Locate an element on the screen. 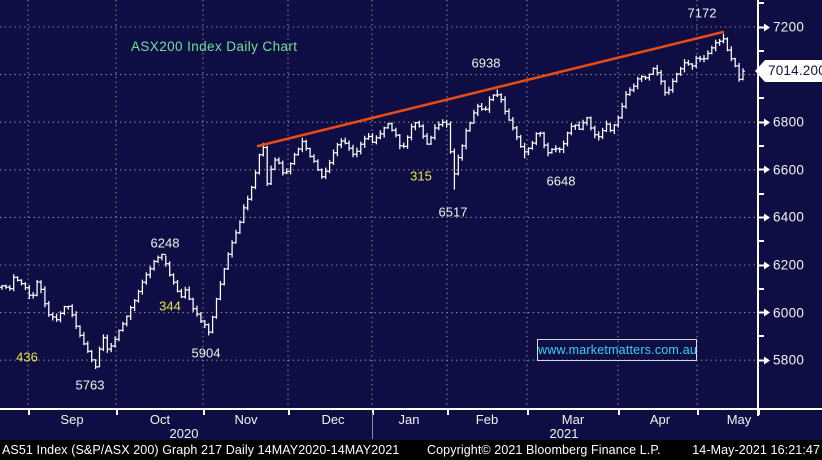 Image resolution: width=822 pixels, height=460 pixels. y-axis-label: 6600 is located at coordinates (789, 170).